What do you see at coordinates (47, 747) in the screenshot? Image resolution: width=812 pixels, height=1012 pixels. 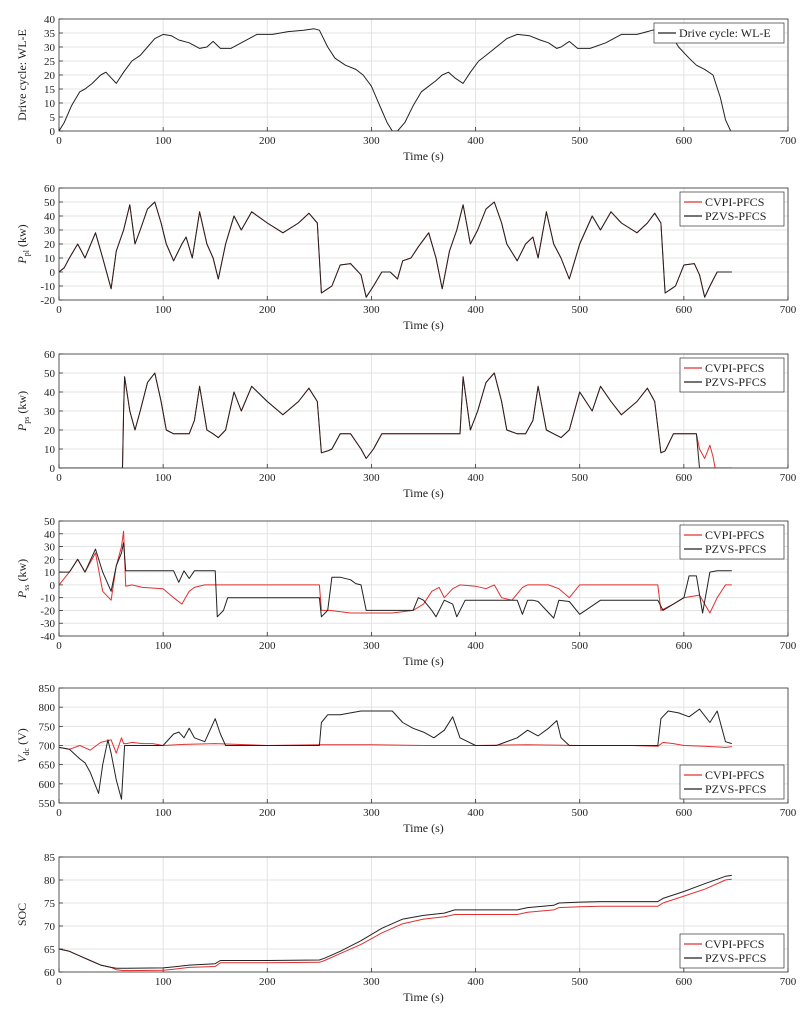 I see `y-tick-label: 700` at bounding box center [47, 747].